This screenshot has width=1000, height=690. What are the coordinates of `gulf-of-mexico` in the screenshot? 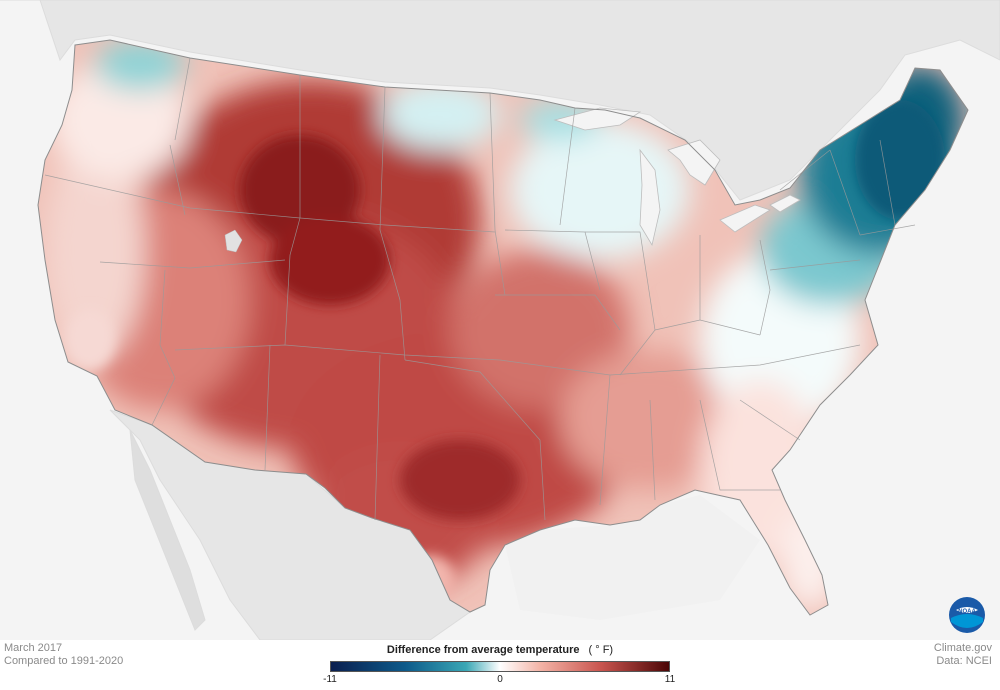 It's located at (632, 557).